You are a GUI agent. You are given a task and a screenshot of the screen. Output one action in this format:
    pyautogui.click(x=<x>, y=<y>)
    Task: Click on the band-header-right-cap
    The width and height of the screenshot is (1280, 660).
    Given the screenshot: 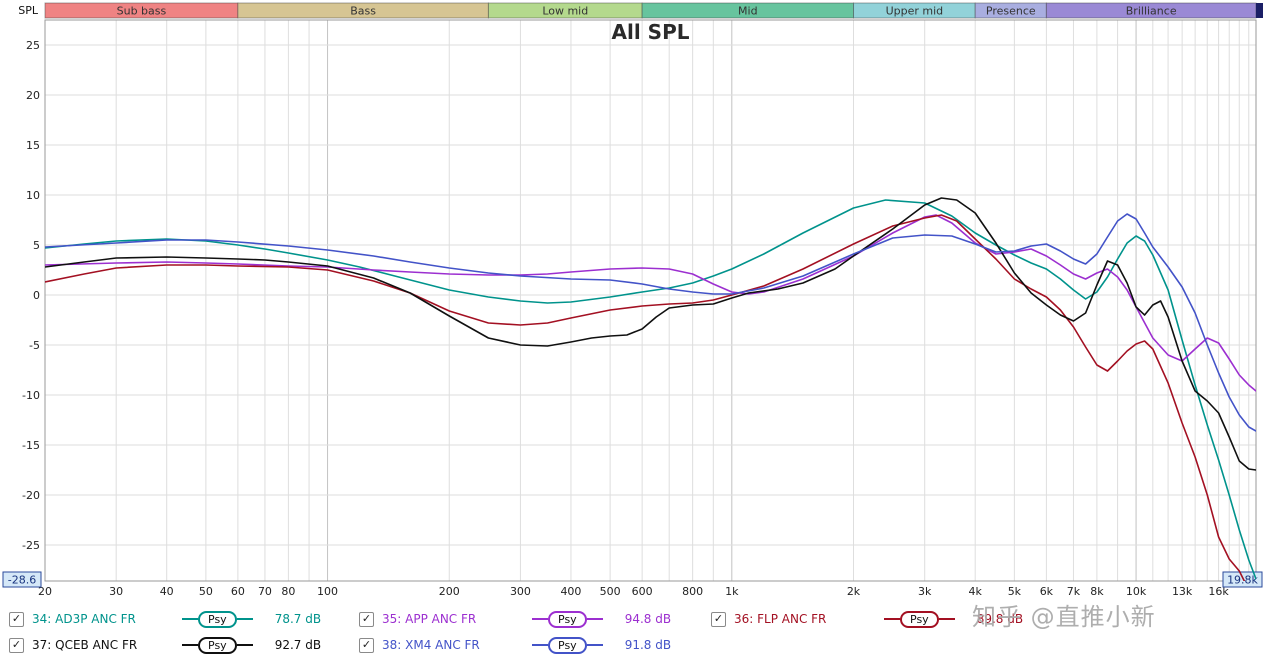 What is the action you would take?
    pyautogui.click(x=1259, y=10)
    